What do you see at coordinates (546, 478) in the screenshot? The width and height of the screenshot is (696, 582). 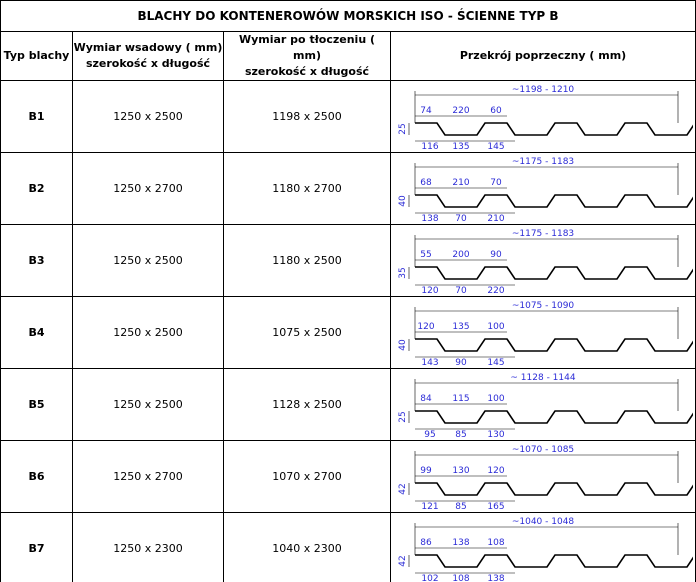 I see `cross-section: ~1070 - 1085 42 99 130 120 121 85 165` at bounding box center [546, 478].